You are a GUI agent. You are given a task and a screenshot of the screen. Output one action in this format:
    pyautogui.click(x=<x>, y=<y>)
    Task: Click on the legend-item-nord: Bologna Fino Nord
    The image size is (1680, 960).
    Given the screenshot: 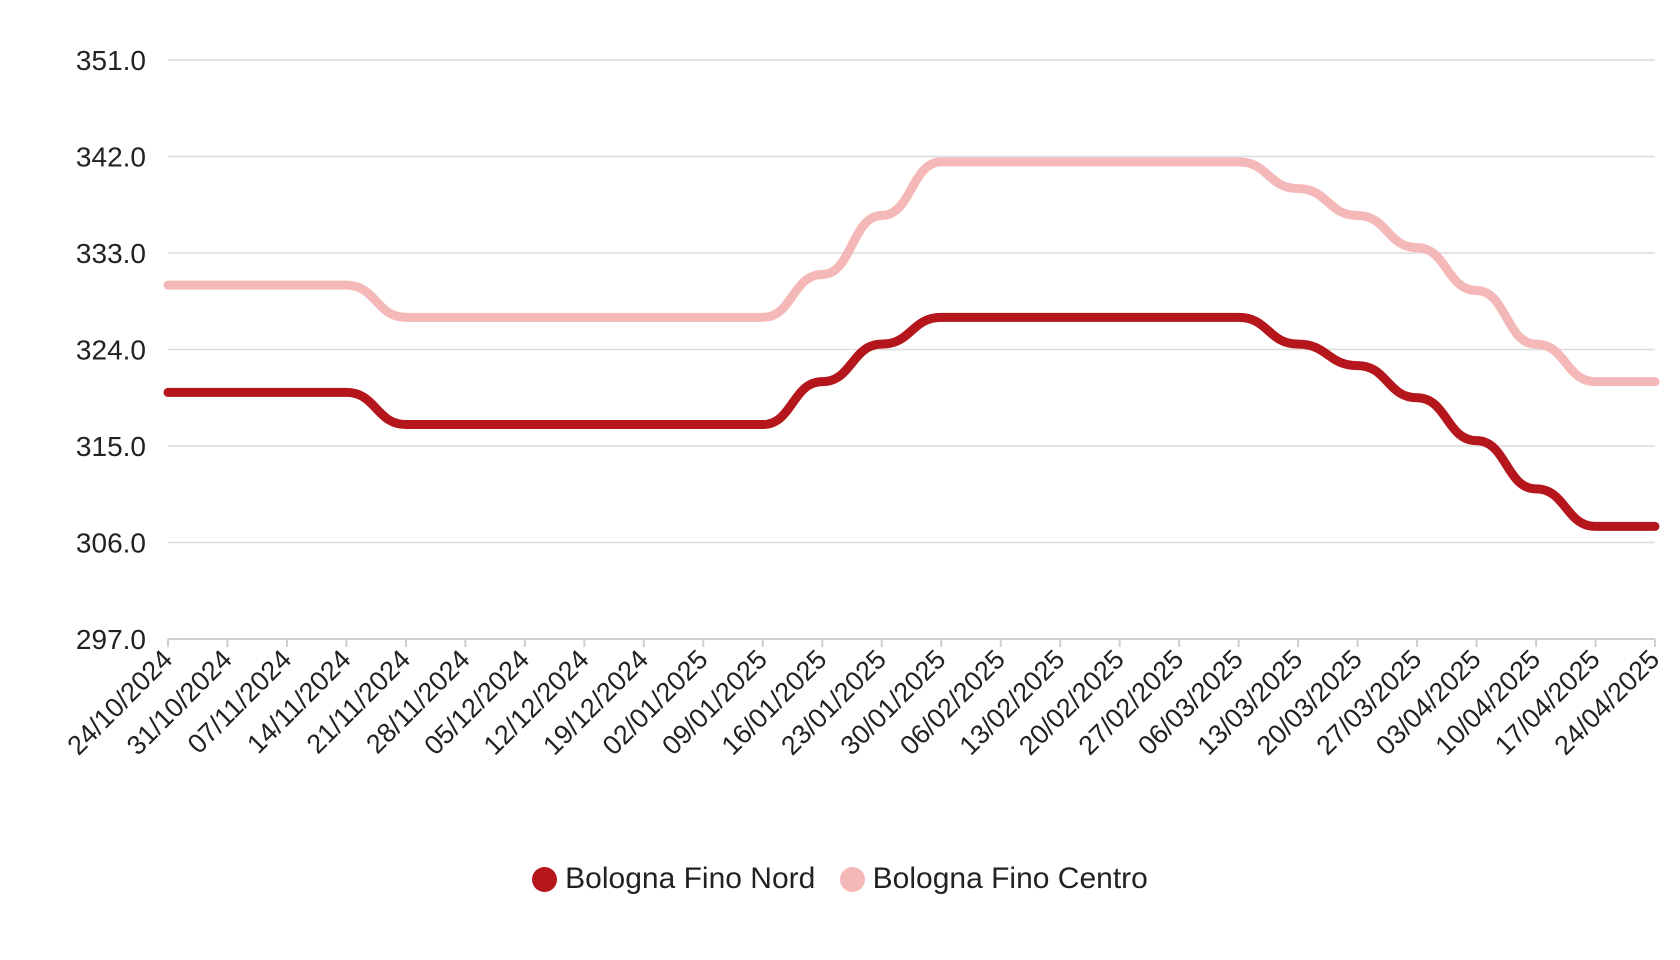 What is the action you would take?
    pyautogui.click(x=673, y=879)
    